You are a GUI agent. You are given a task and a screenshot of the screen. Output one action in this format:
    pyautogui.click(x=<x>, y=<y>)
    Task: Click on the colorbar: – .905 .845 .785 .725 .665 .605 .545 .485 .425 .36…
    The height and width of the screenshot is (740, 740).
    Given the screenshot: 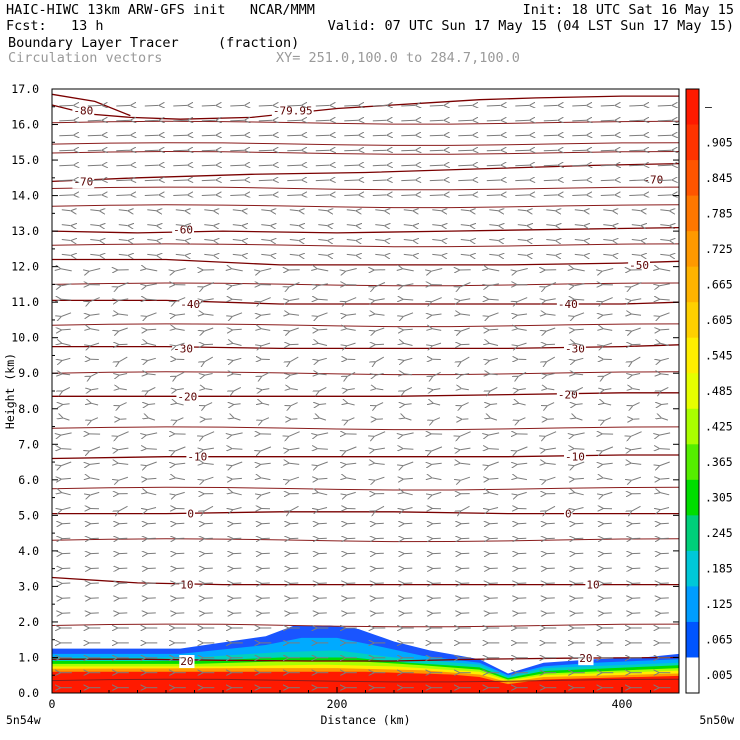 What is the action you would take?
    pyautogui.click(x=709, y=391)
    